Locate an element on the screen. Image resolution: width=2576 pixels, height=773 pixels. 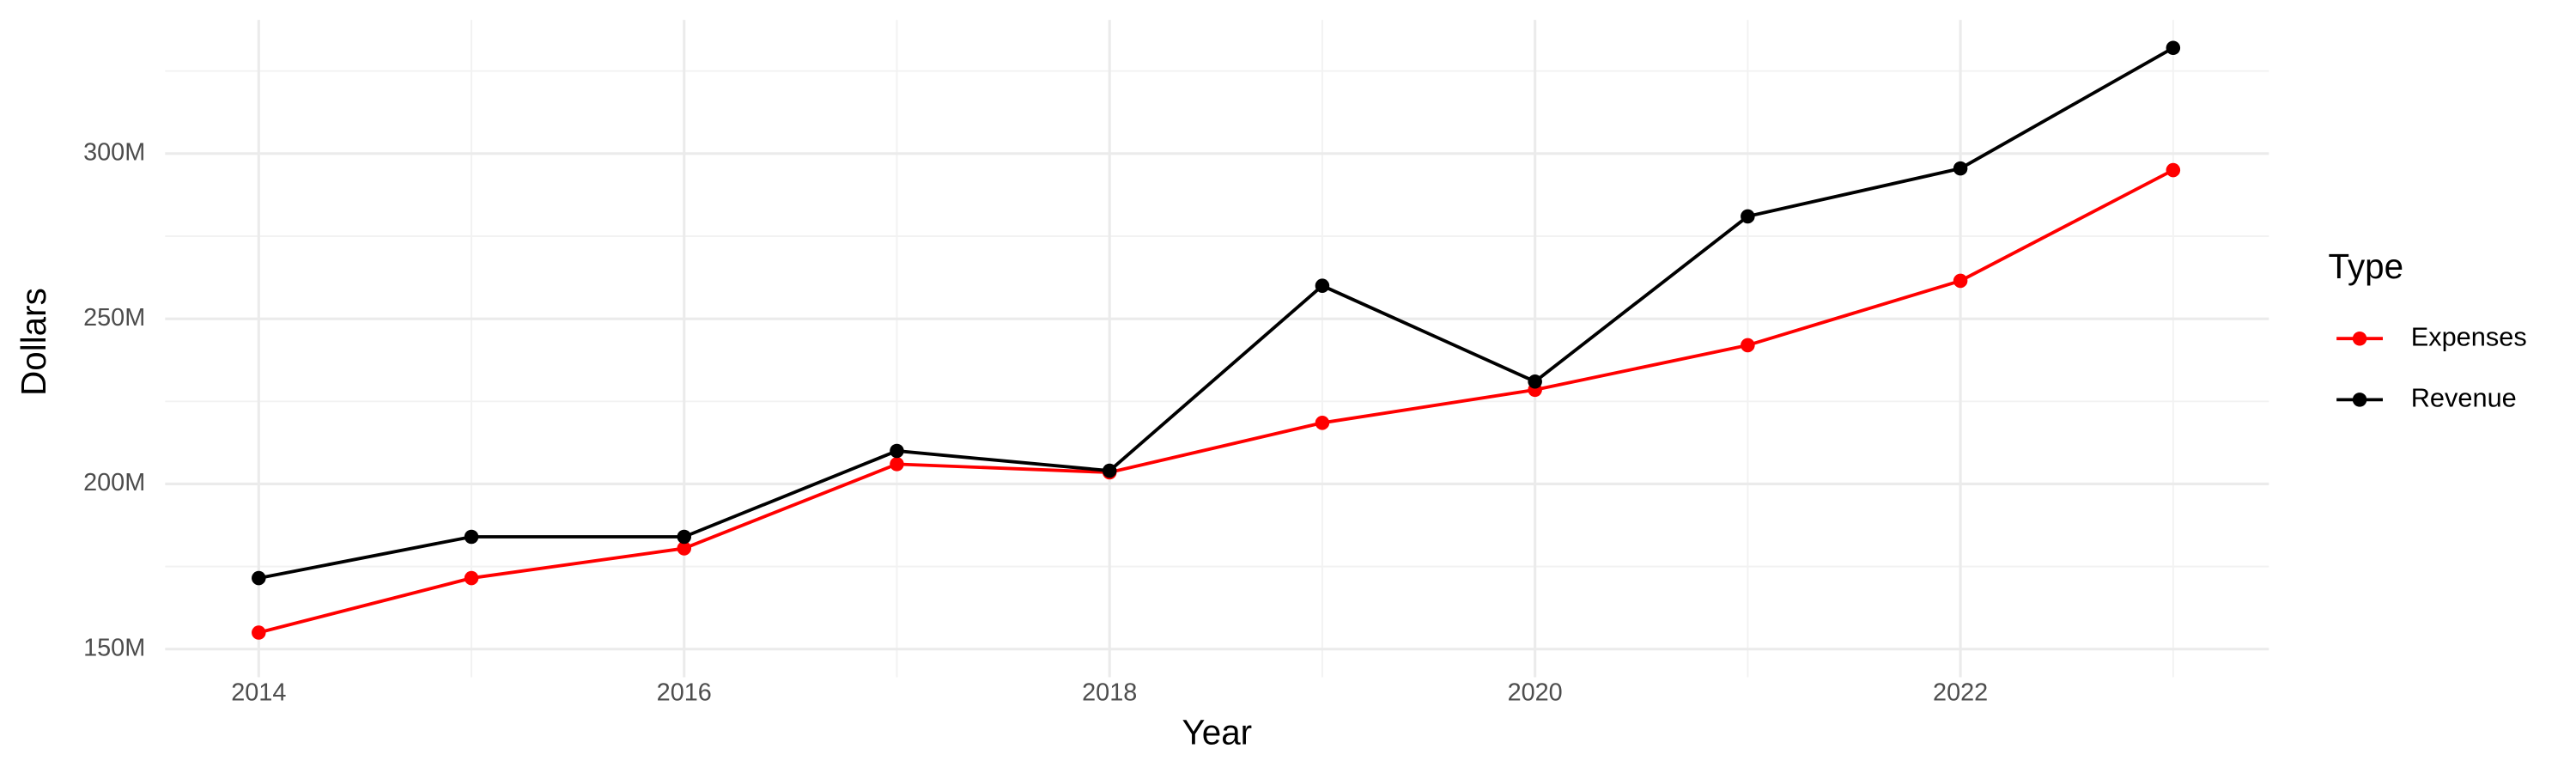
legend-label: Expenses is located at coordinates (2469, 336).